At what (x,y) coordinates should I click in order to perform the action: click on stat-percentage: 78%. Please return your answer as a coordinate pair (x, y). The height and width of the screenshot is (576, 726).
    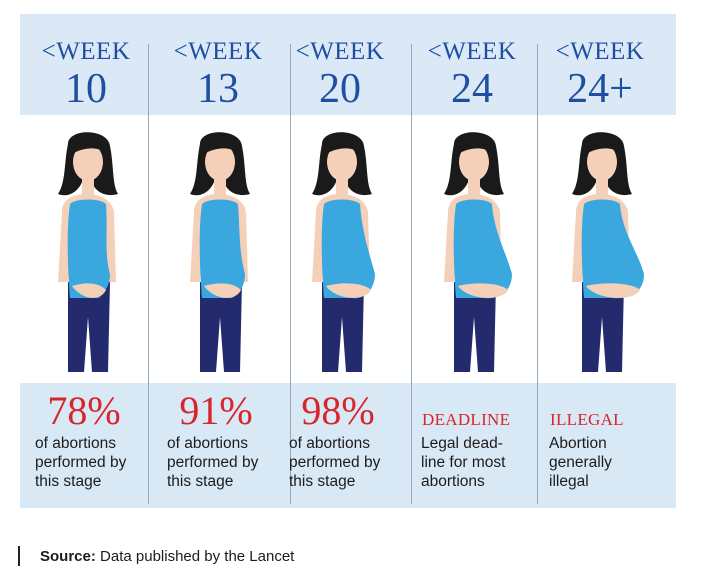
    Looking at the image, I should click on (84, 410).